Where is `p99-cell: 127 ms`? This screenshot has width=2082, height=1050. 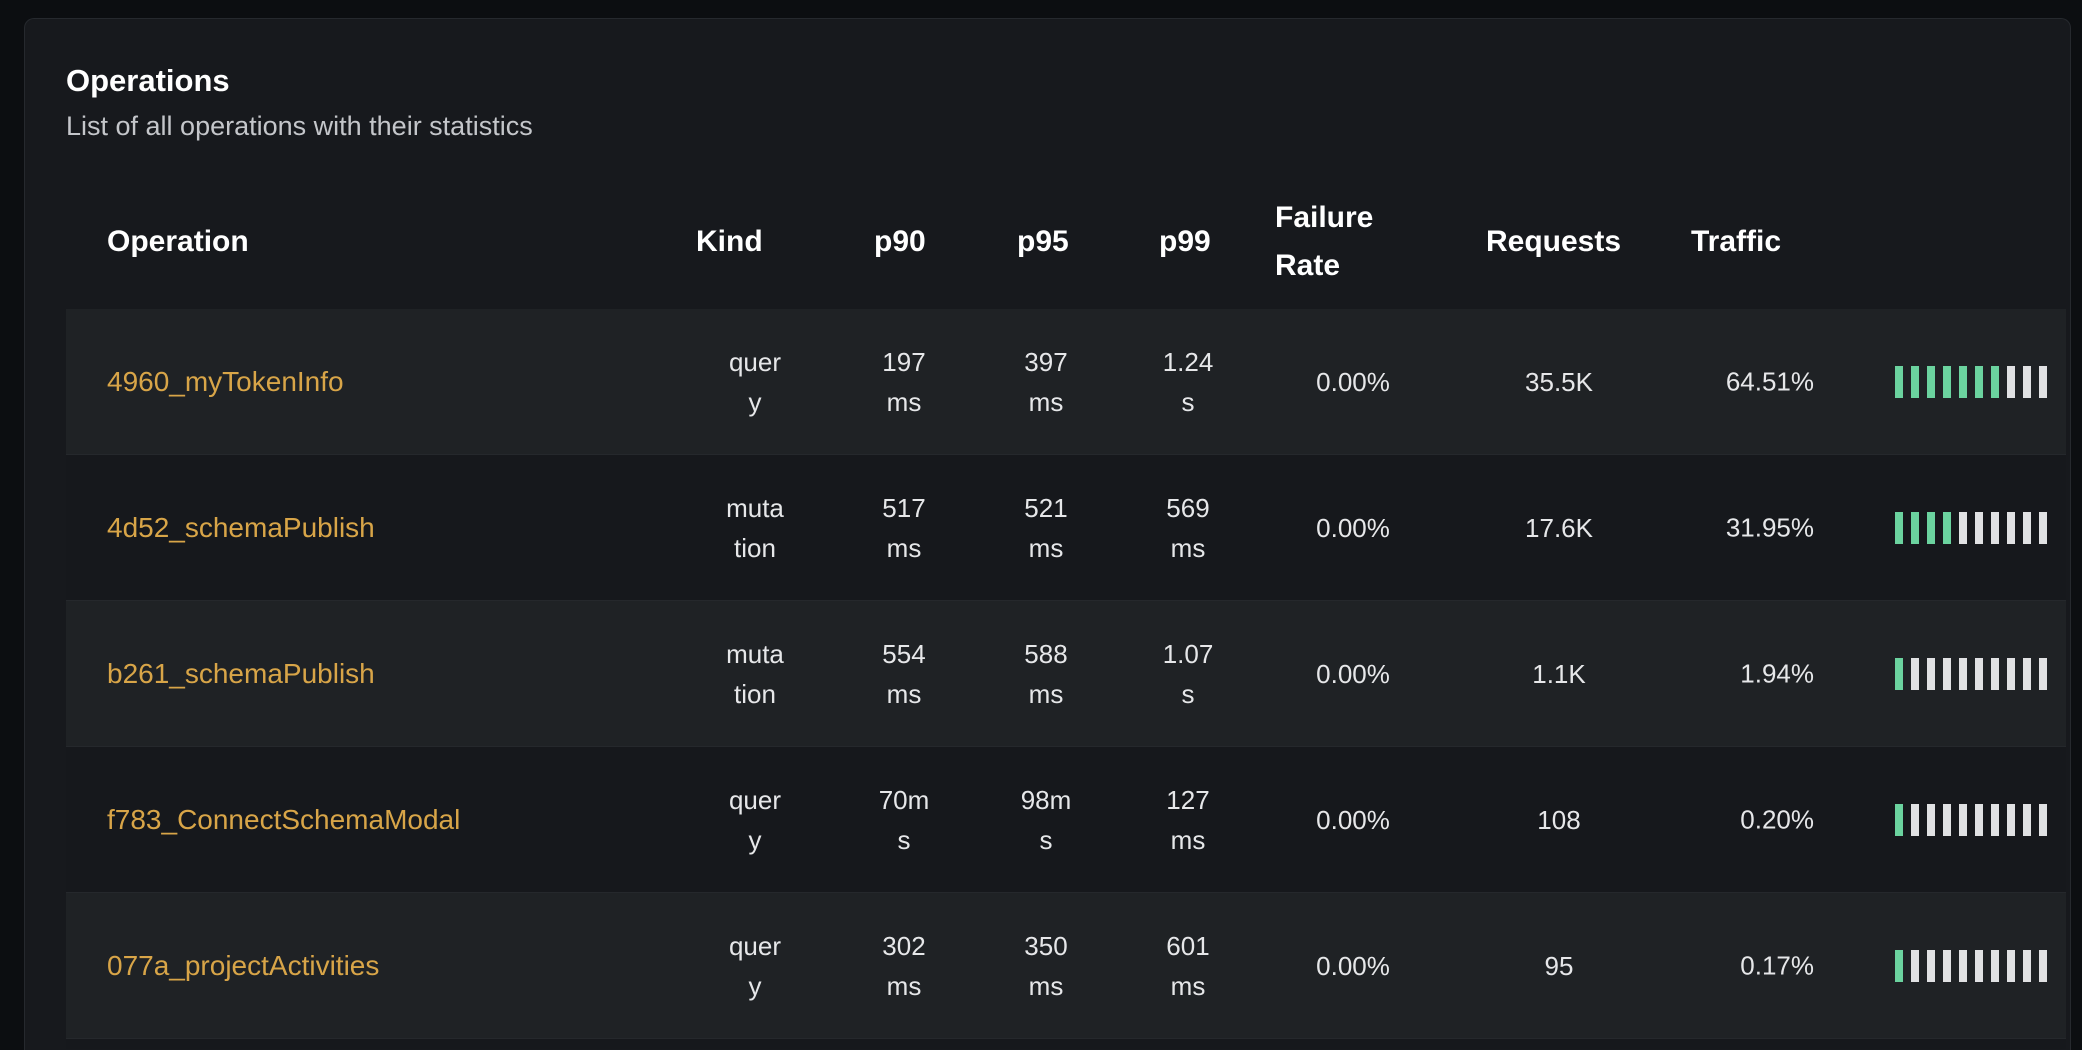 p99-cell: 127 ms is located at coordinates (1188, 819).